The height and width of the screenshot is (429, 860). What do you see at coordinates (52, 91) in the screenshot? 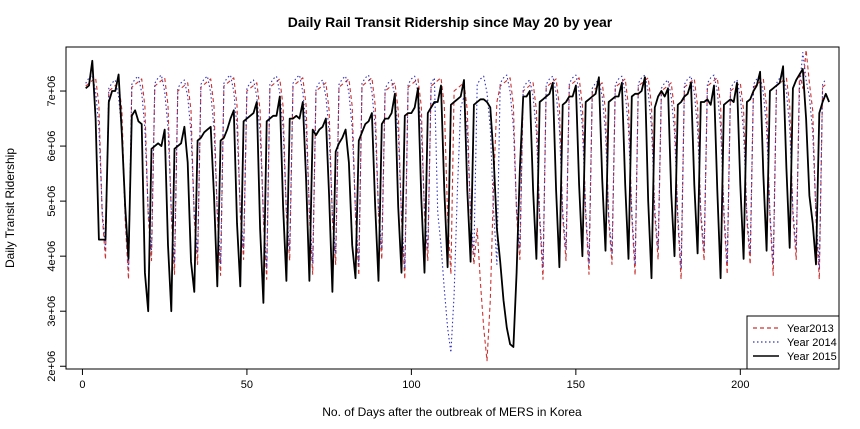
I see `y-tick-label: 7e+06` at bounding box center [52, 91].